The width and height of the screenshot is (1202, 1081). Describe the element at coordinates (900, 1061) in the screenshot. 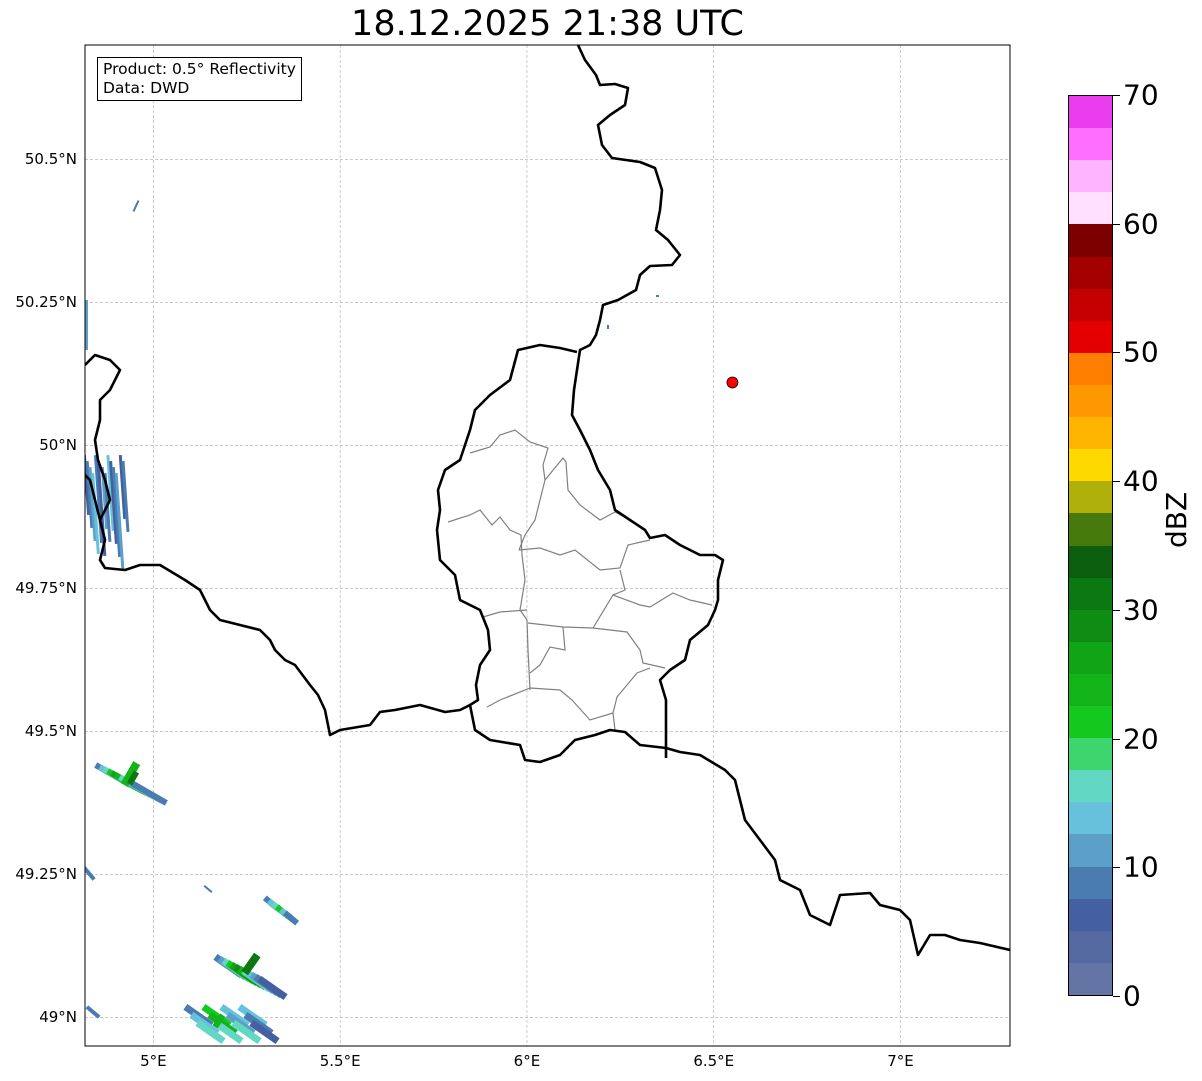

I see `lon-tick-label: 7°E` at that location.